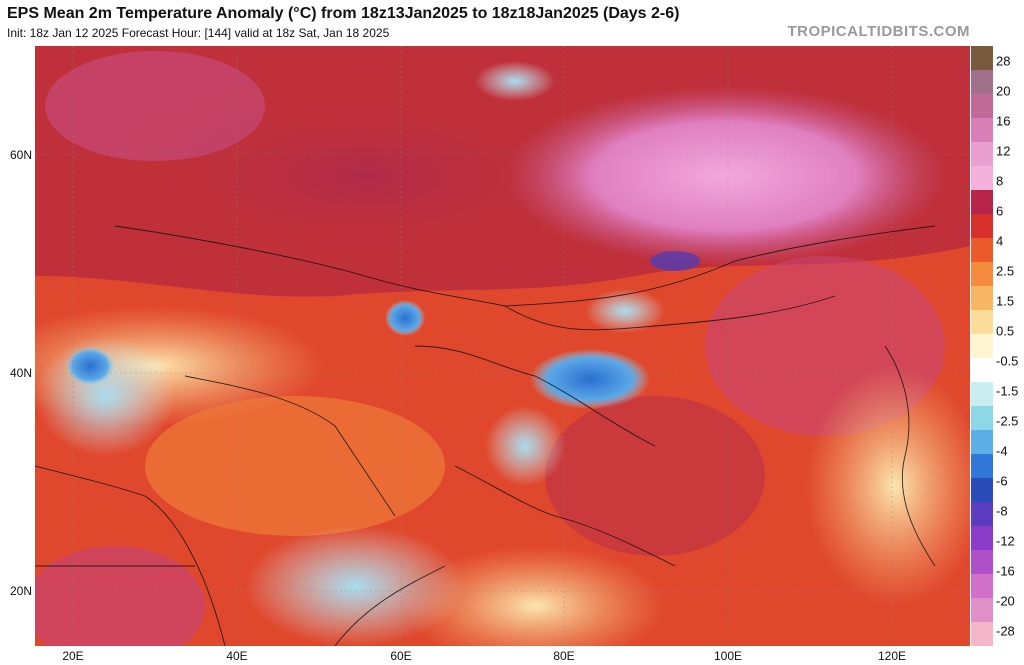  What do you see at coordinates (1005, 601) in the screenshot?
I see `colorbar-tick-label: -20` at bounding box center [1005, 601].